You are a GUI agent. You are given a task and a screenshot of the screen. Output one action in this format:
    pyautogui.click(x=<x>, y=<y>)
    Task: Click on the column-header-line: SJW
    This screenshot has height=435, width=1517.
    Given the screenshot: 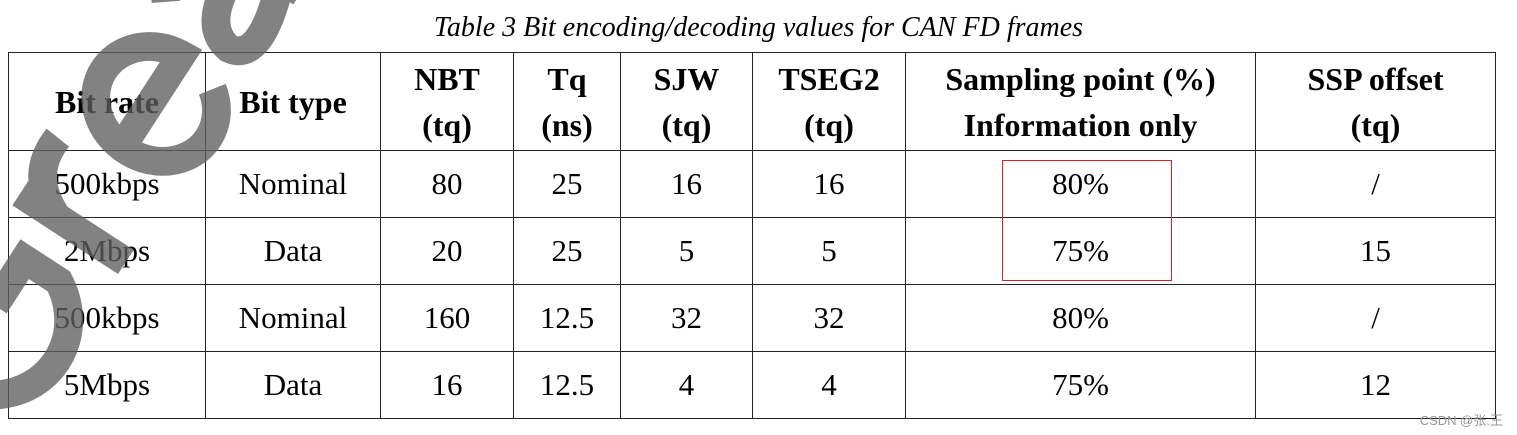 What is the action you would take?
    pyautogui.click(x=686, y=78)
    